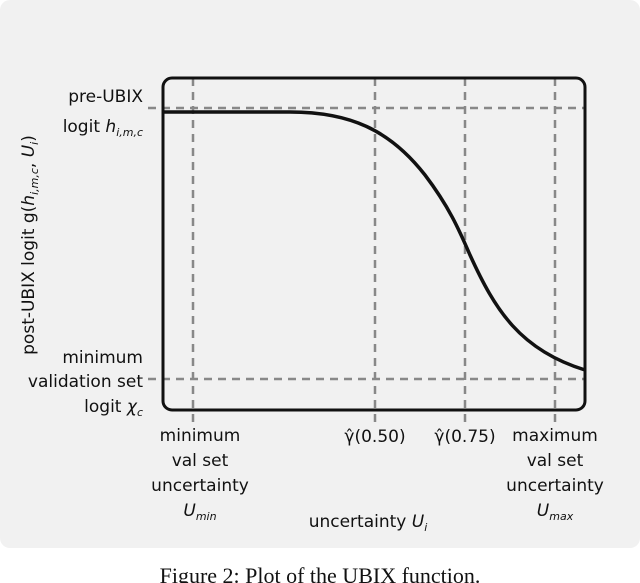  I want to click on var: χ, so click(132, 407).